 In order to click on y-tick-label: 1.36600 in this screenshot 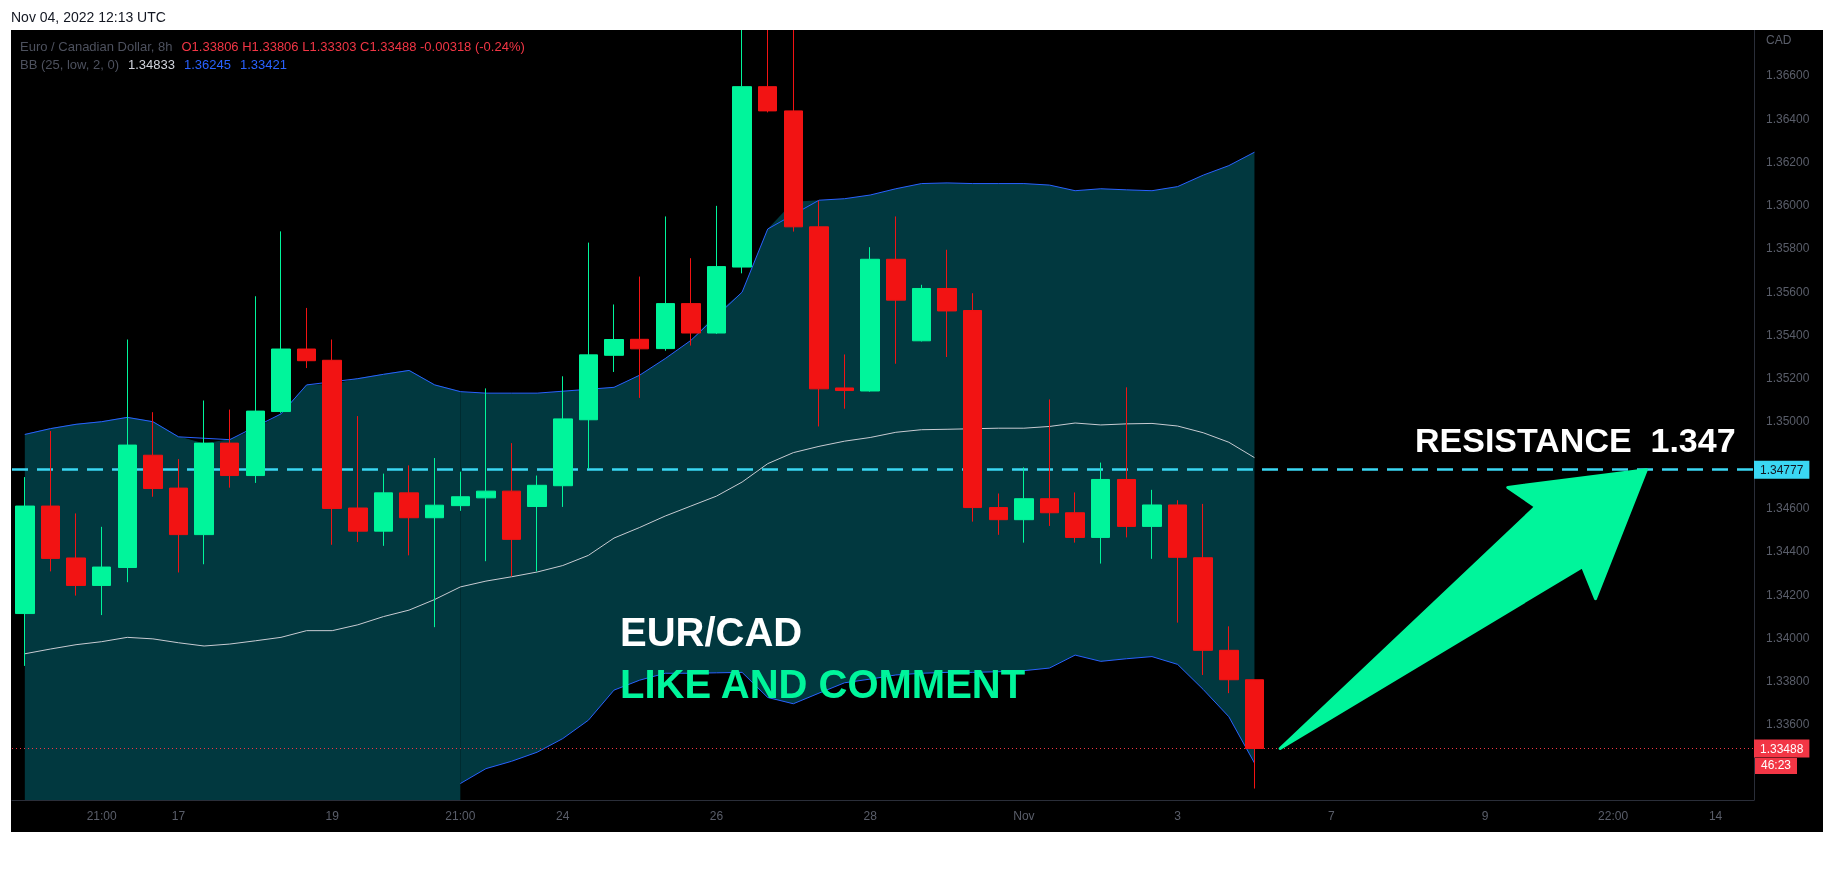, I will do `click(1788, 75)`.